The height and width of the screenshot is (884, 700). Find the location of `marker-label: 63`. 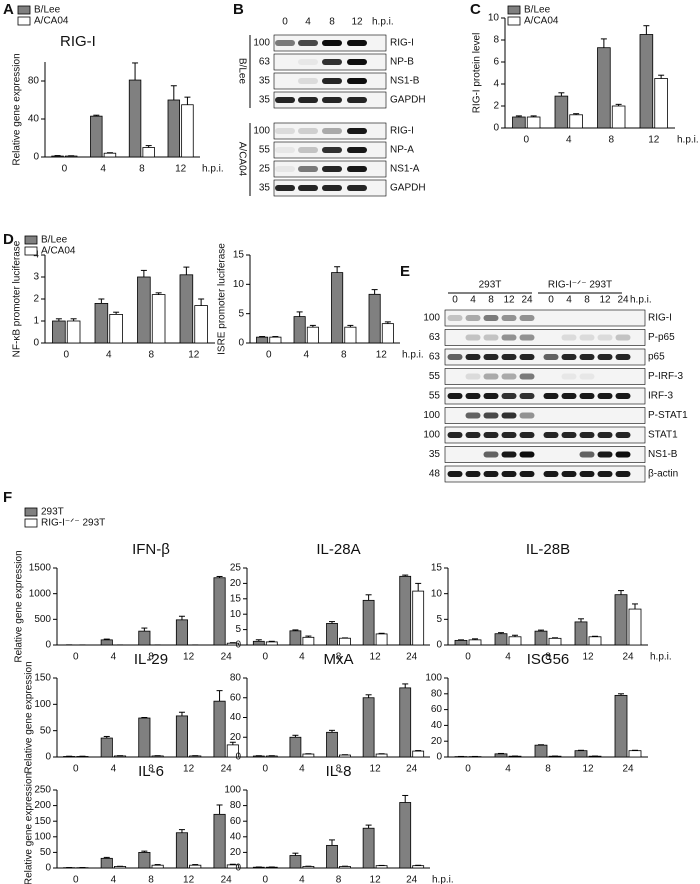

marker-label: 63 is located at coordinates (435, 357).